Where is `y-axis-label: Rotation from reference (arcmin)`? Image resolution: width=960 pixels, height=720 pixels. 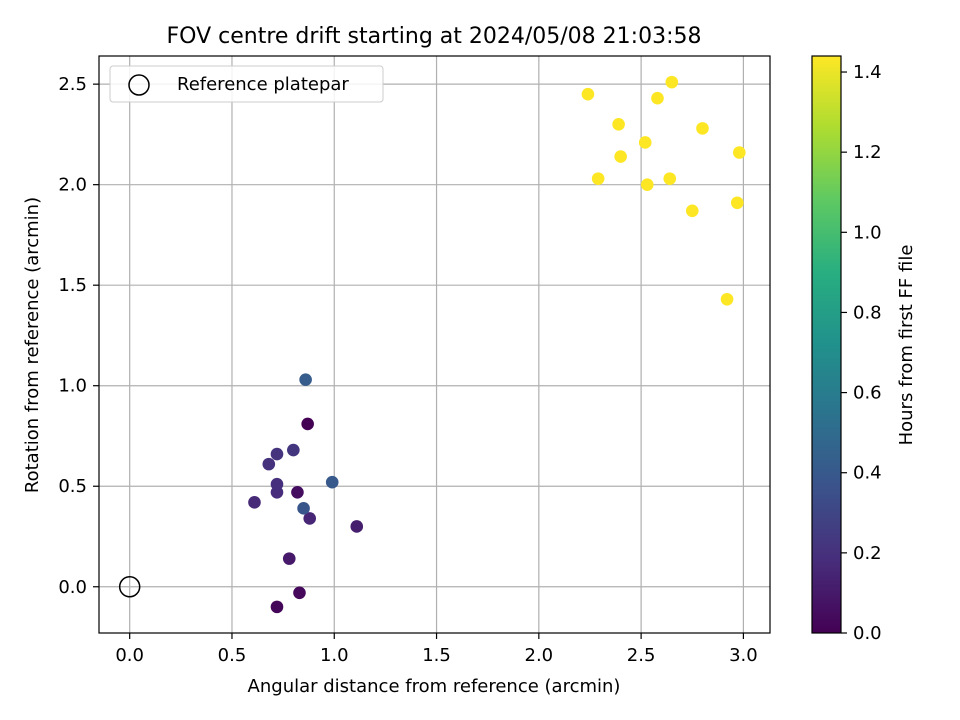
y-axis-label: Rotation from reference (arcmin) is located at coordinates (32, 345).